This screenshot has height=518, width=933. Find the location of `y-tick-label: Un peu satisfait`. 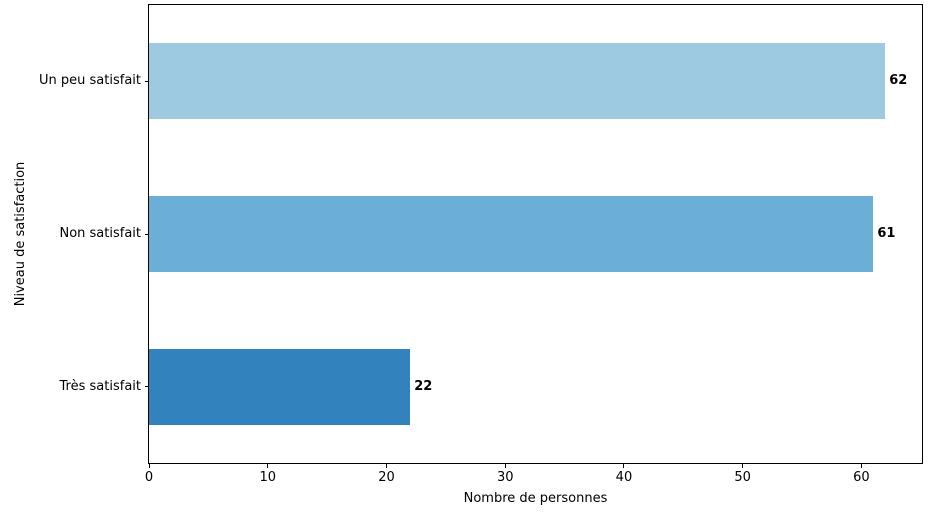

y-tick-label: Un peu satisfait is located at coordinates (90, 81).